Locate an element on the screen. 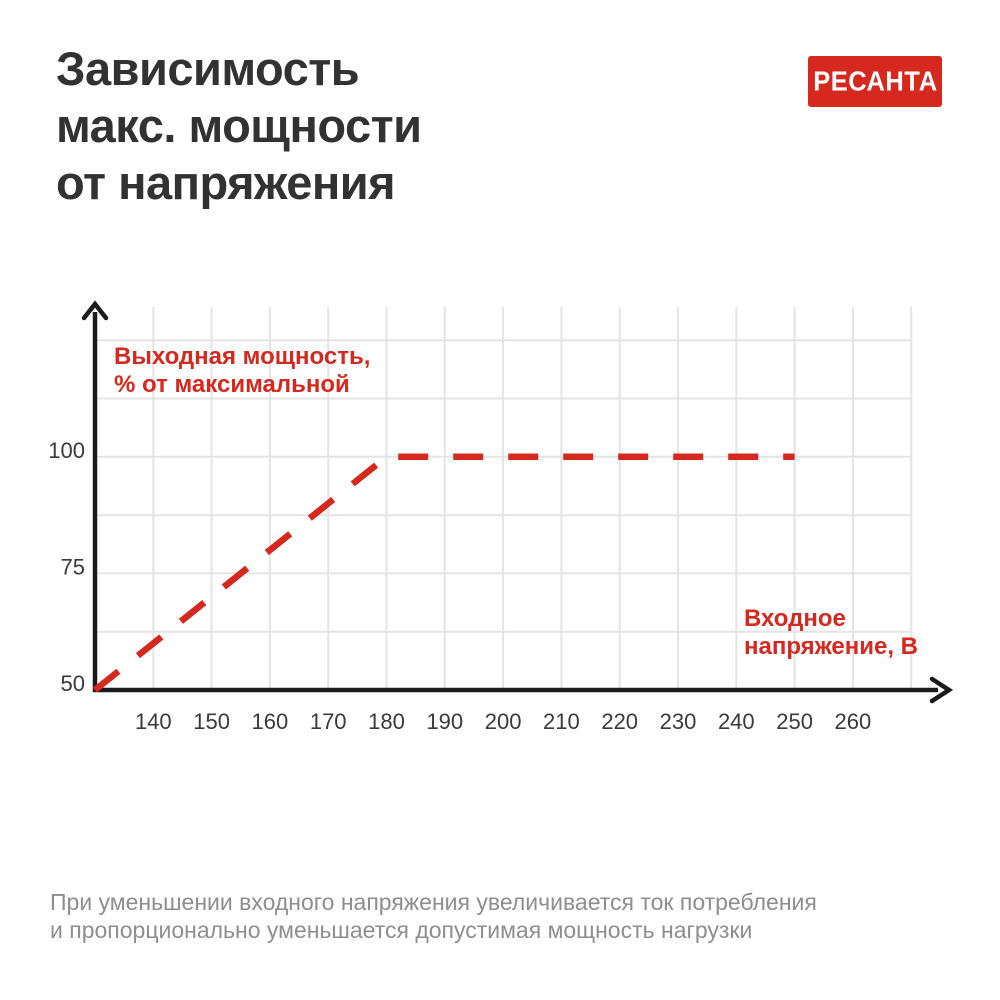 This screenshot has width=1000, height=1000. x-axis-title: Входное напряжение, В is located at coordinates (831, 632).